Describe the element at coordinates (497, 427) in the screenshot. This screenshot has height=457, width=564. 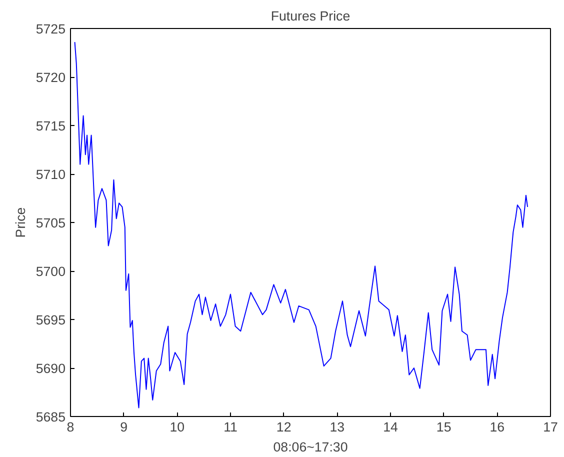
I see `x-tick-label: 16` at that location.